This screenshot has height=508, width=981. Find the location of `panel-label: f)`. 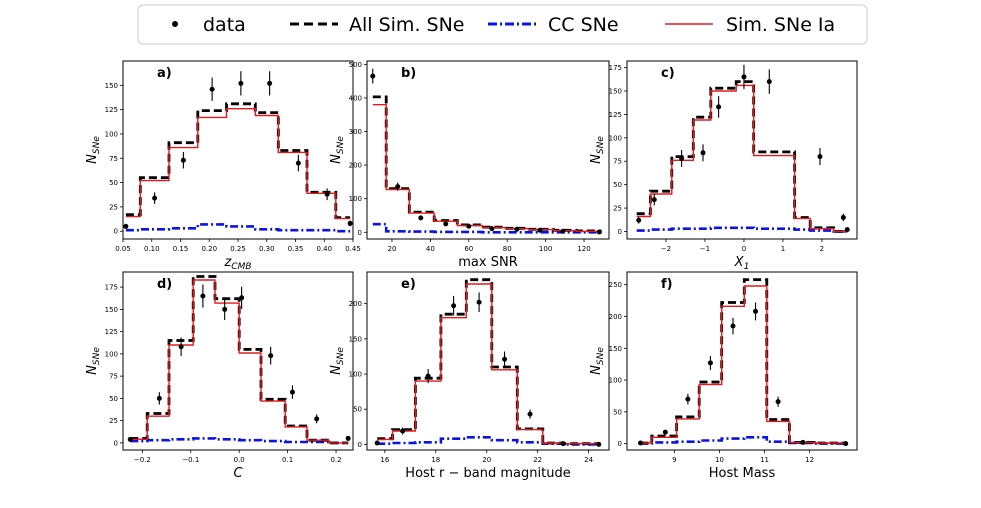

panel-label: f) is located at coordinates (667, 284).